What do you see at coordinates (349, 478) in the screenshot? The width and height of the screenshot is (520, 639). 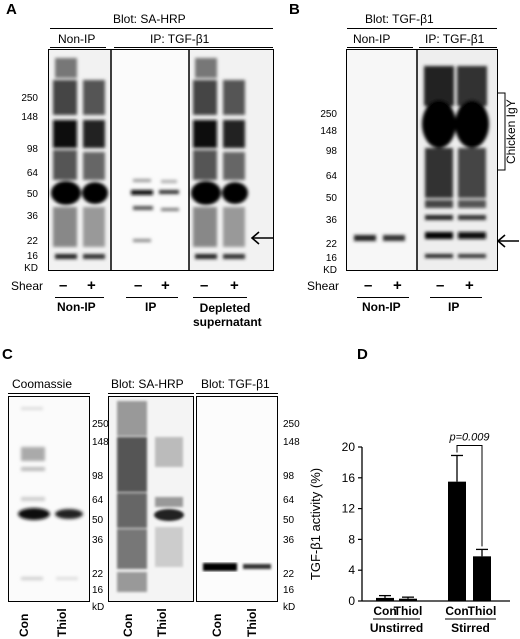 I see `y-tick-label: 16` at bounding box center [349, 478].